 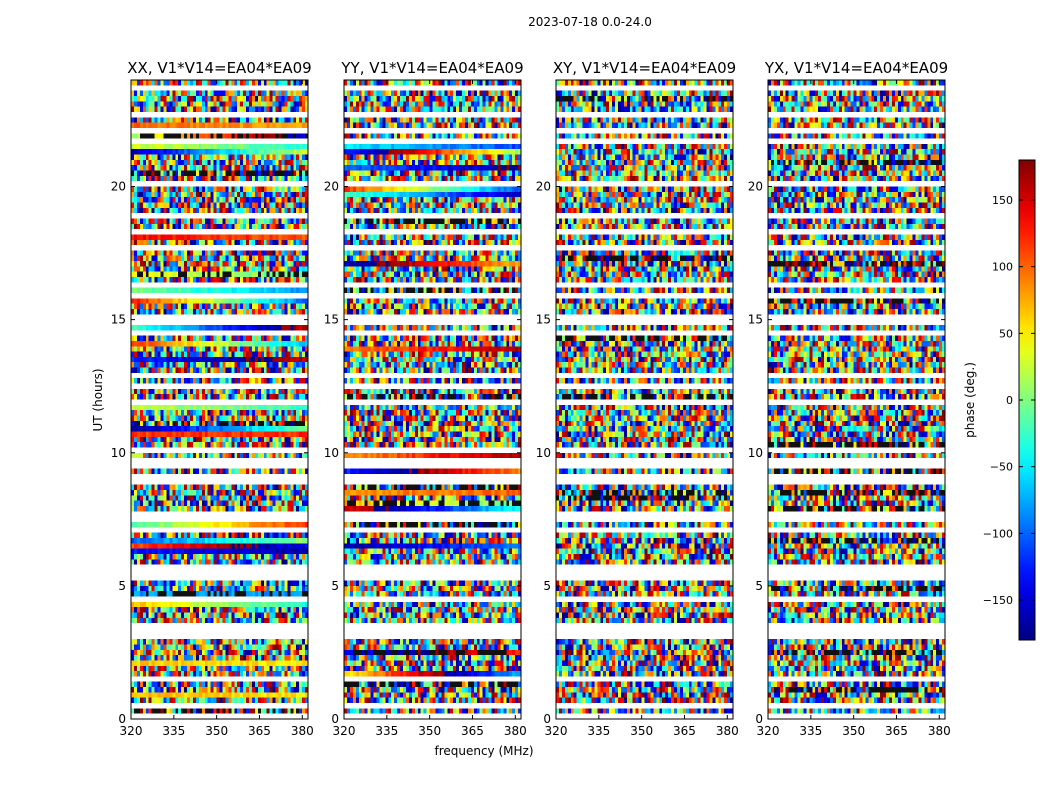 I want to click on colorbar-tick-label: −150, so click(x=998, y=600).